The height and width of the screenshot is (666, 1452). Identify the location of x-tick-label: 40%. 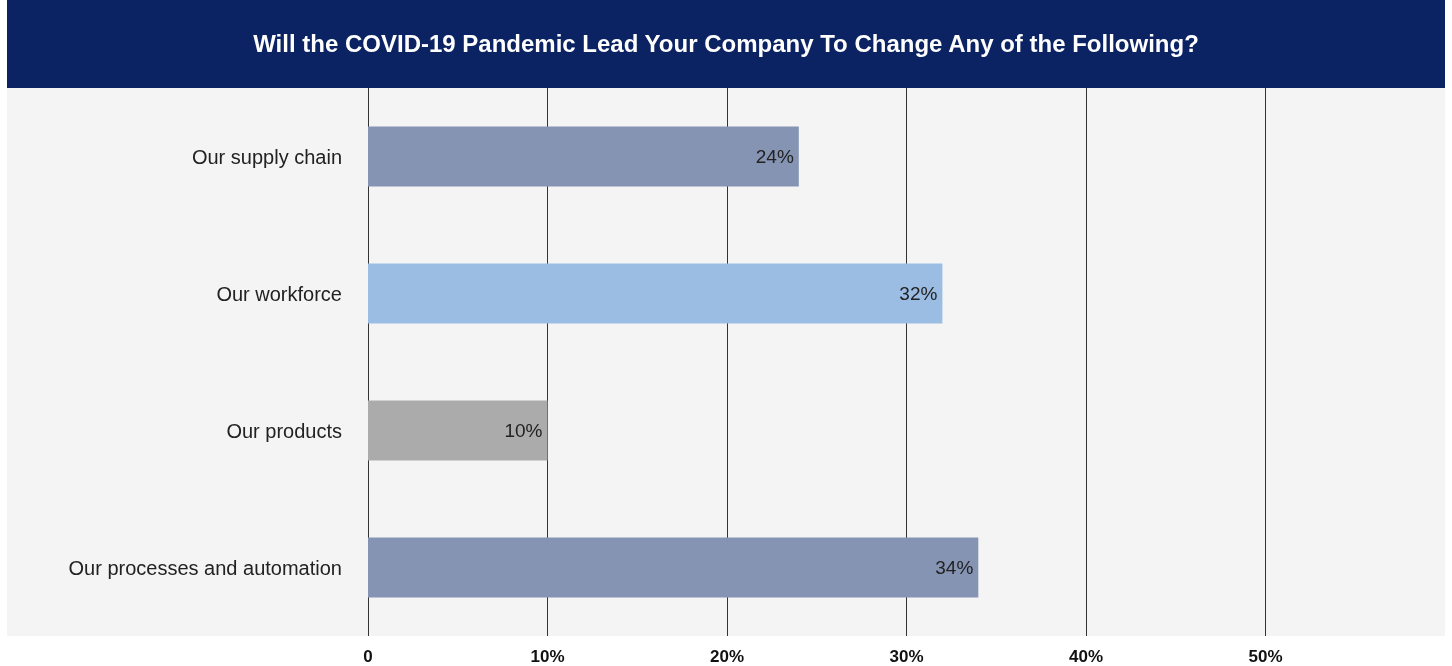
(1086, 656).